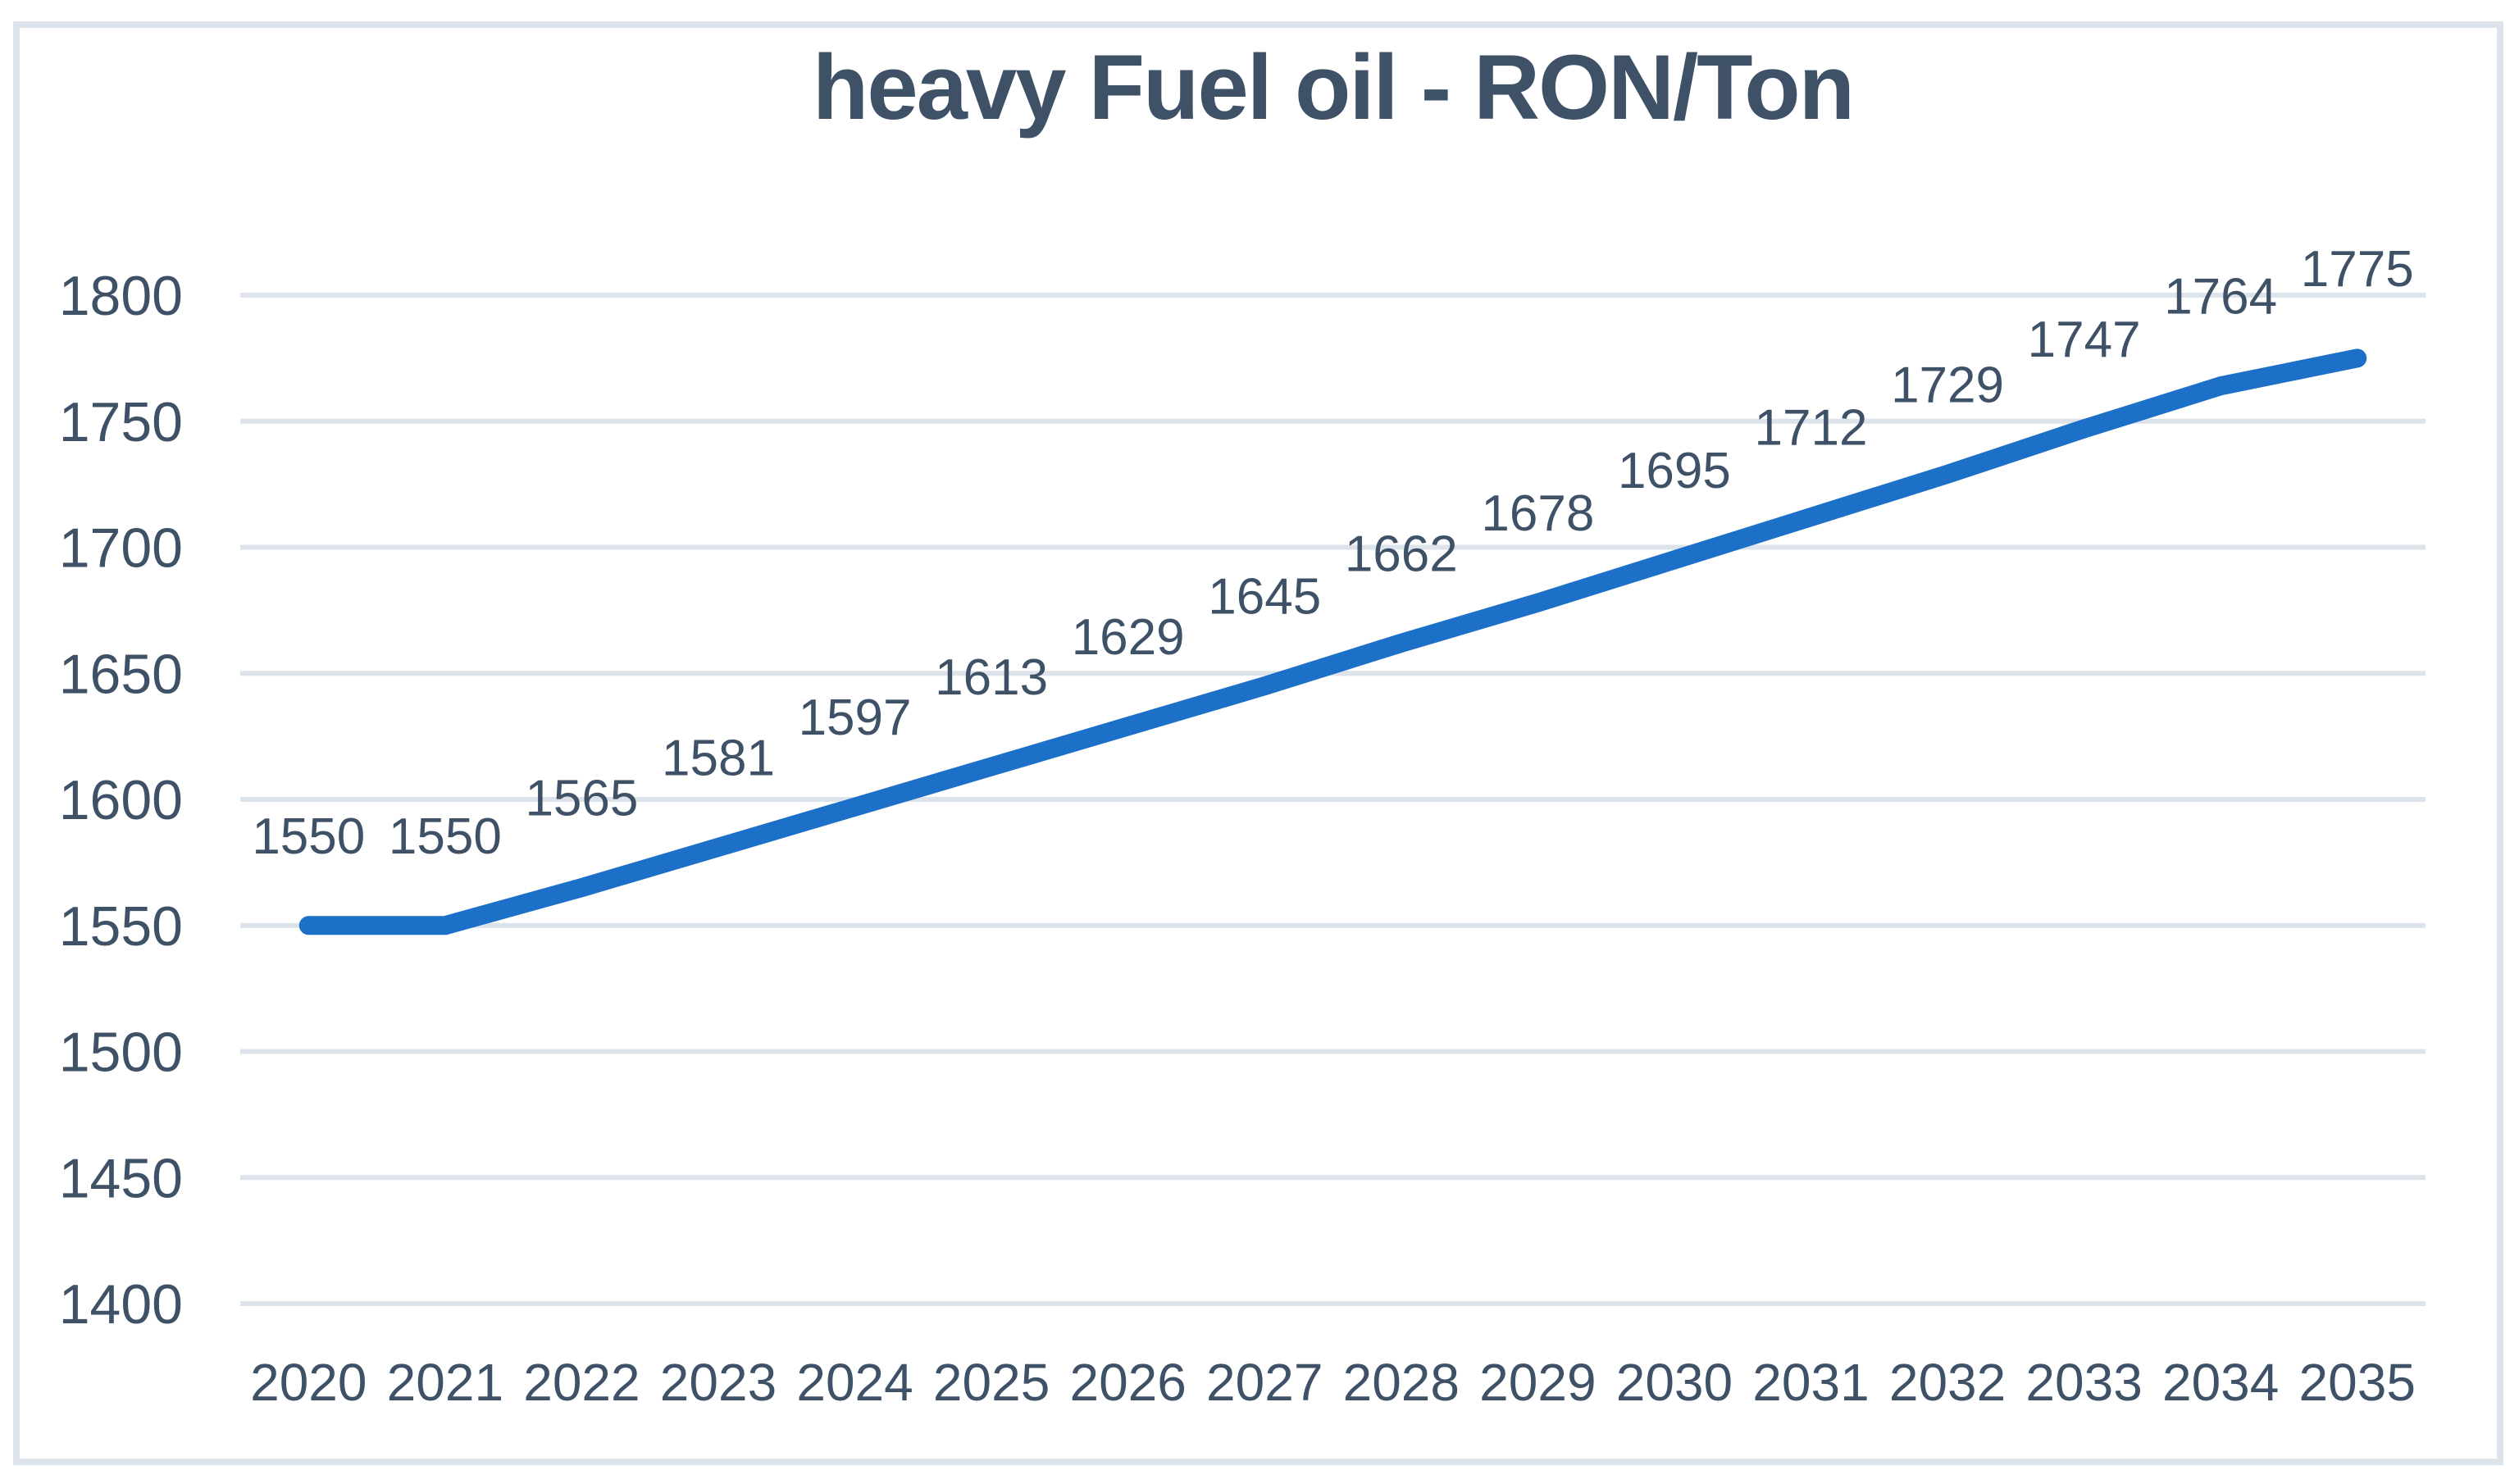 The height and width of the screenshot is (1484, 2519). I want to click on data-point-label: 1764, so click(2220, 297).